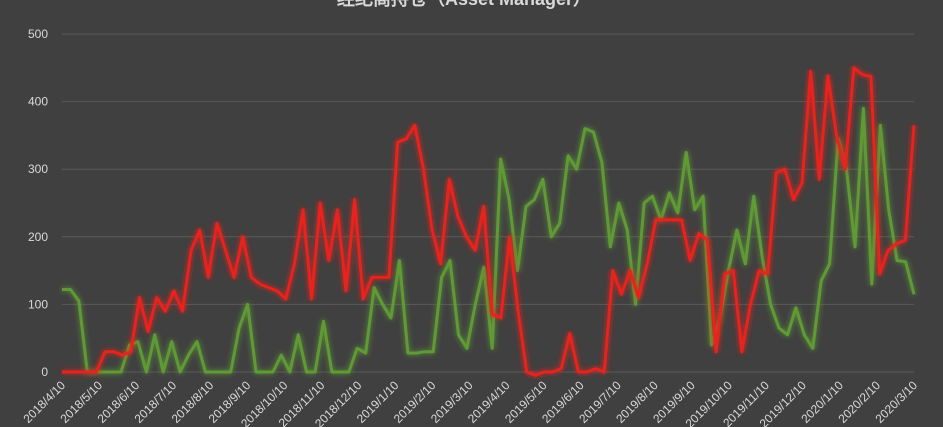 The image size is (943, 427). What do you see at coordinates (38, 34) in the screenshot?
I see `y-tick-label: 500` at bounding box center [38, 34].